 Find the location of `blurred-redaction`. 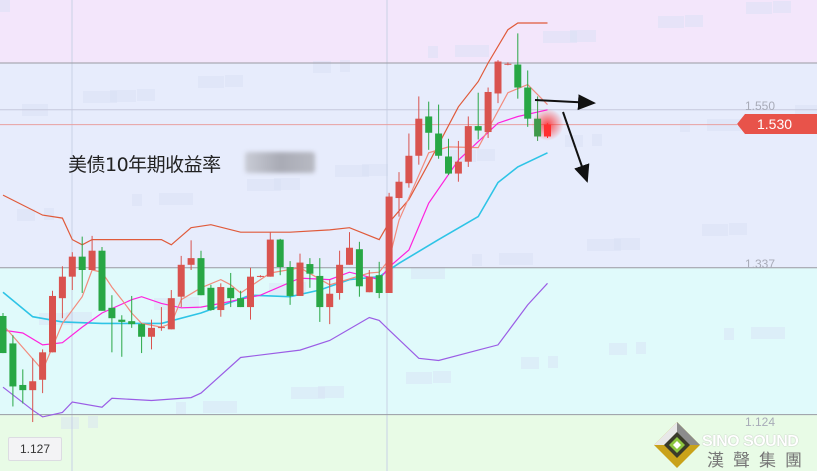

blurred-redaction is located at coordinates (280, 162).